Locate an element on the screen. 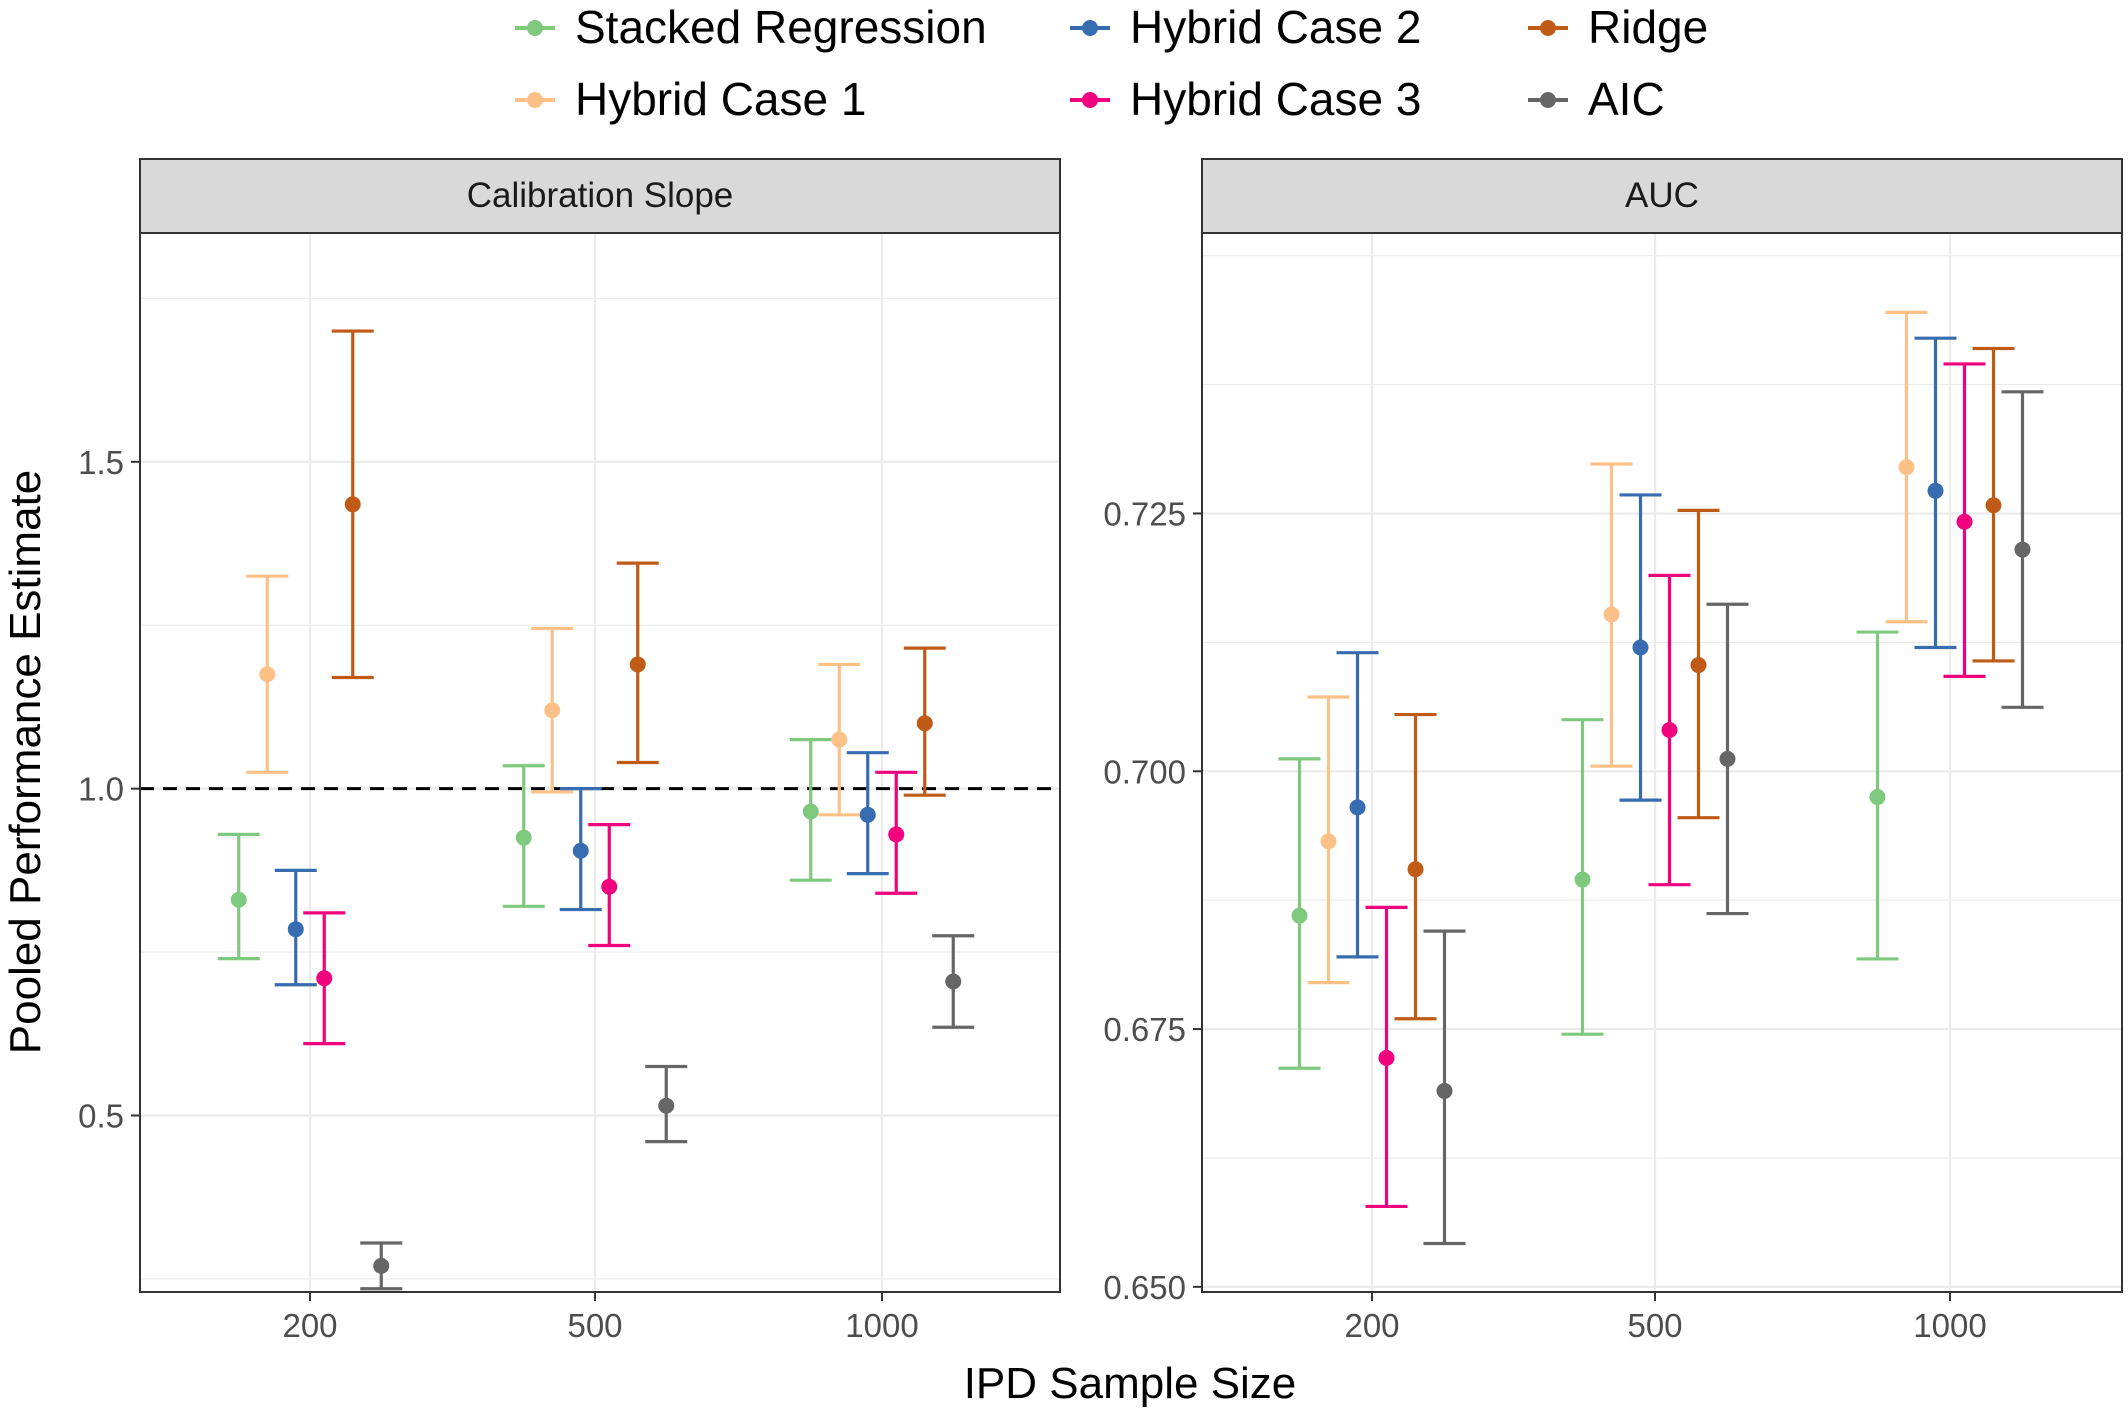 The width and height of the screenshot is (2128, 1415). legend-label: Stacked Regression is located at coordinates (781, 27).